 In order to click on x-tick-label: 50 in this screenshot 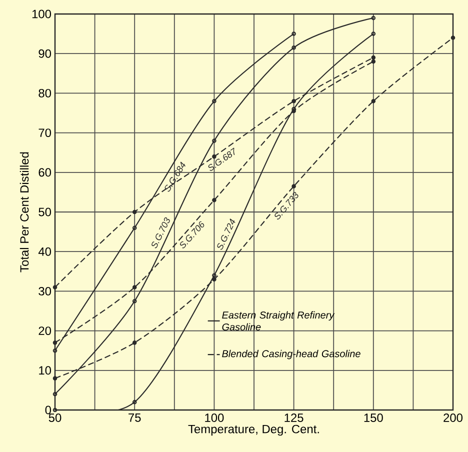, I will do `click(55, 418)`.